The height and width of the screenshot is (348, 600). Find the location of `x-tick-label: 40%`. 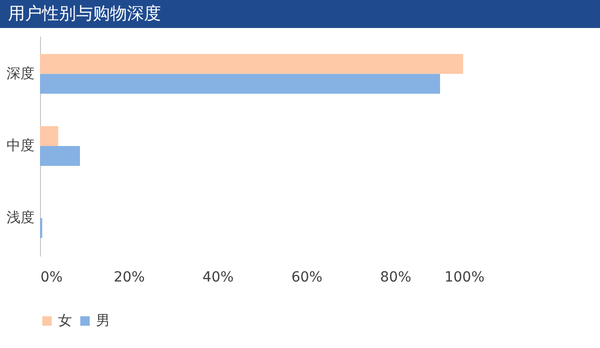

x-tick-label: 40% is located at coordinates (218, 278).